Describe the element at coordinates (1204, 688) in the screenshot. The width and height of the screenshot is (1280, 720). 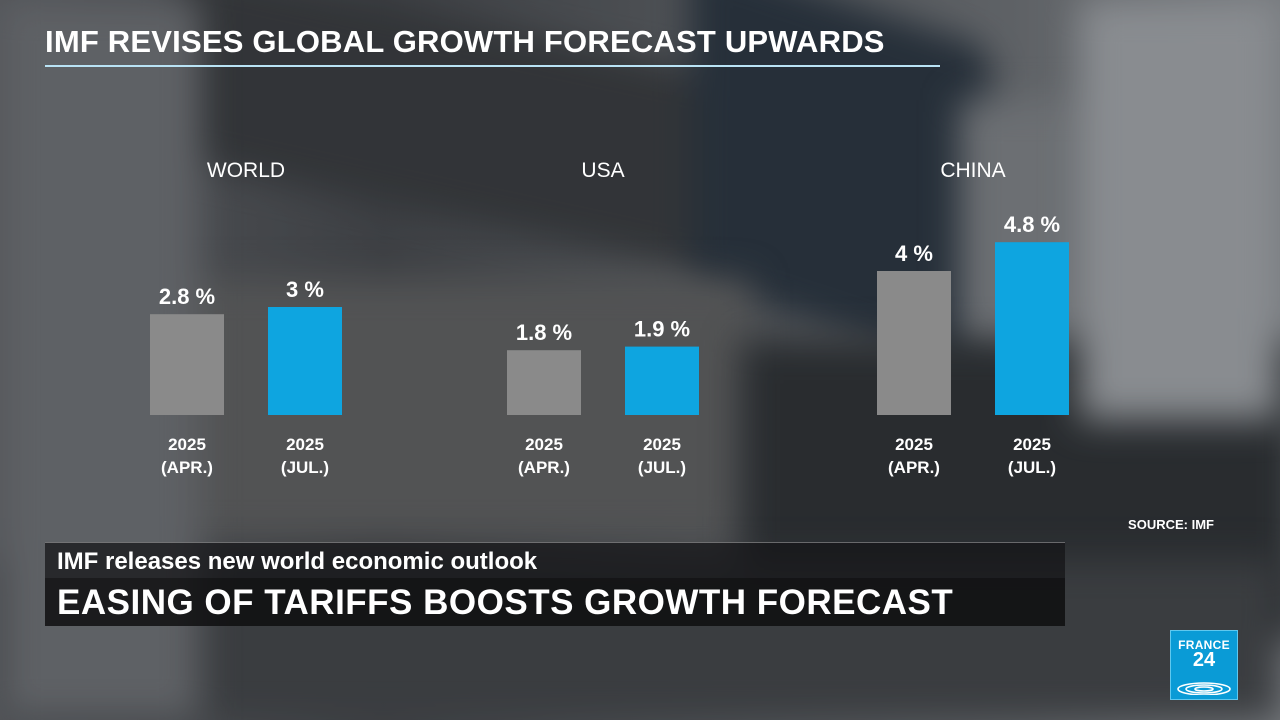
I see `logo-waves-icon` at that location.